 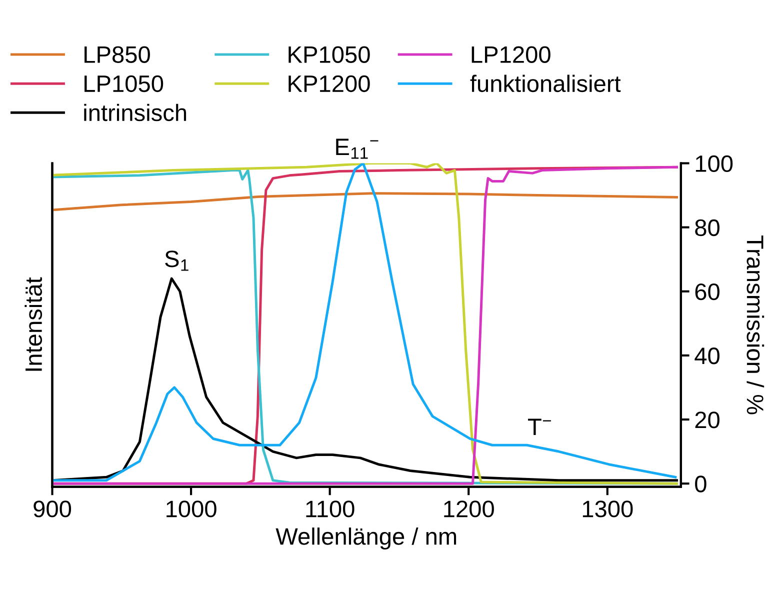 What do you see at coordinates (33, 324) in the screenshot?
I see `y-axis-title: Intensität` at bounding box center [33, 324].